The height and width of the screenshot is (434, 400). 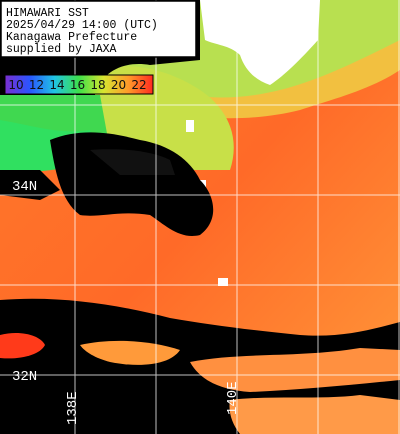 I want to click on header-line: supplied by JAXA, so click(x=61, y=49).